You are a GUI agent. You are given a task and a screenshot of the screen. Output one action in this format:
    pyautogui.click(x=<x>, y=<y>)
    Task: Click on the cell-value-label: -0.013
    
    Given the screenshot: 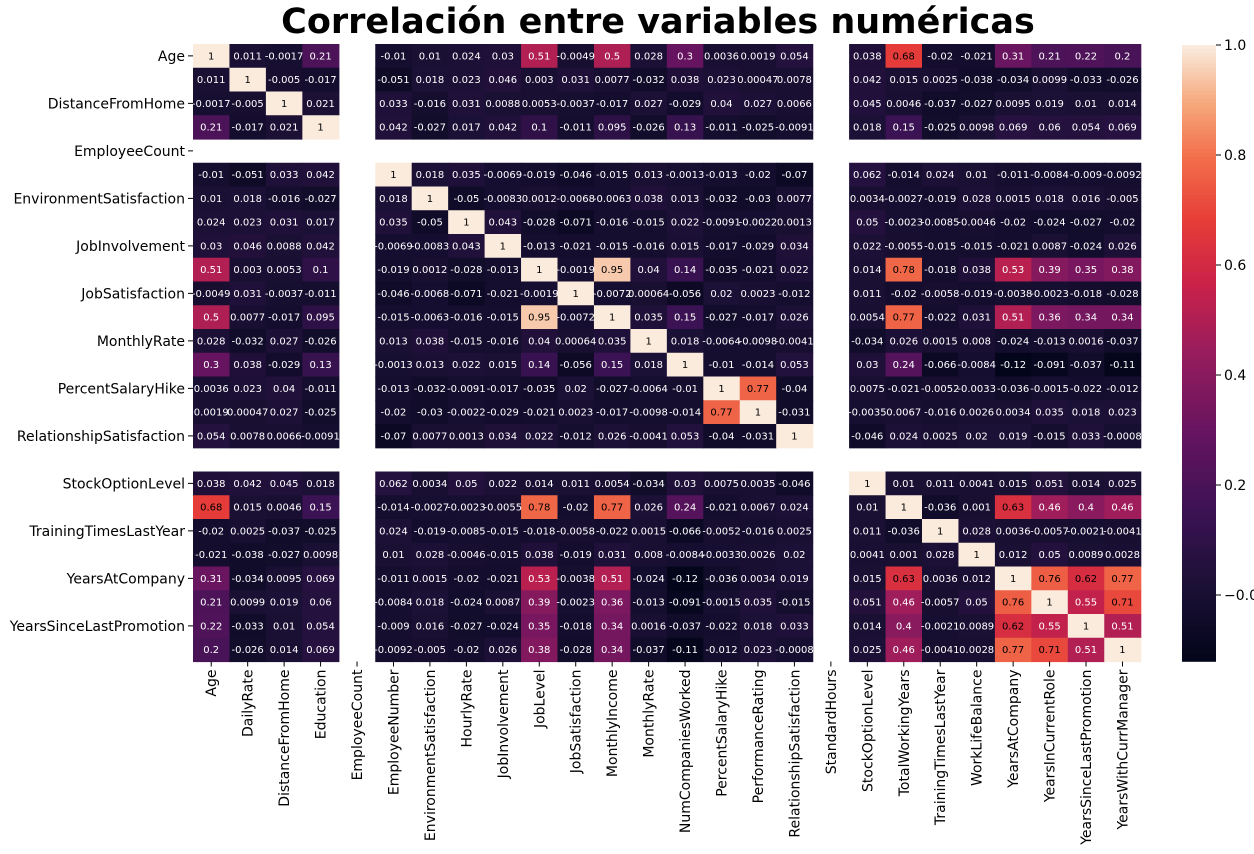 What is the action you would take?
    pyautogui.click(x=721, y=175)
    